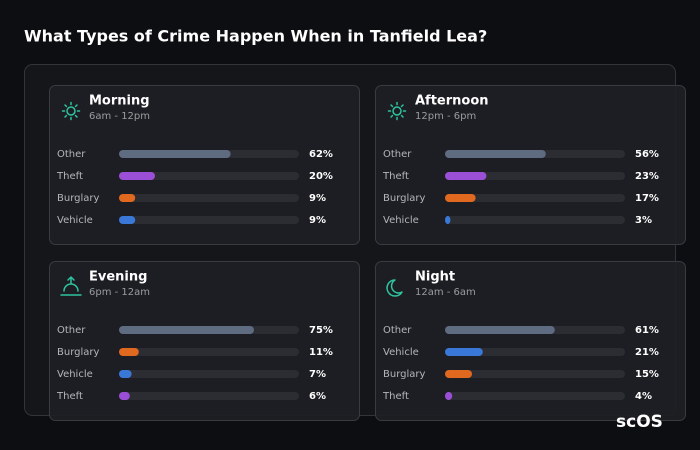  I want to click on value-label: 56%, so click(647, 154).